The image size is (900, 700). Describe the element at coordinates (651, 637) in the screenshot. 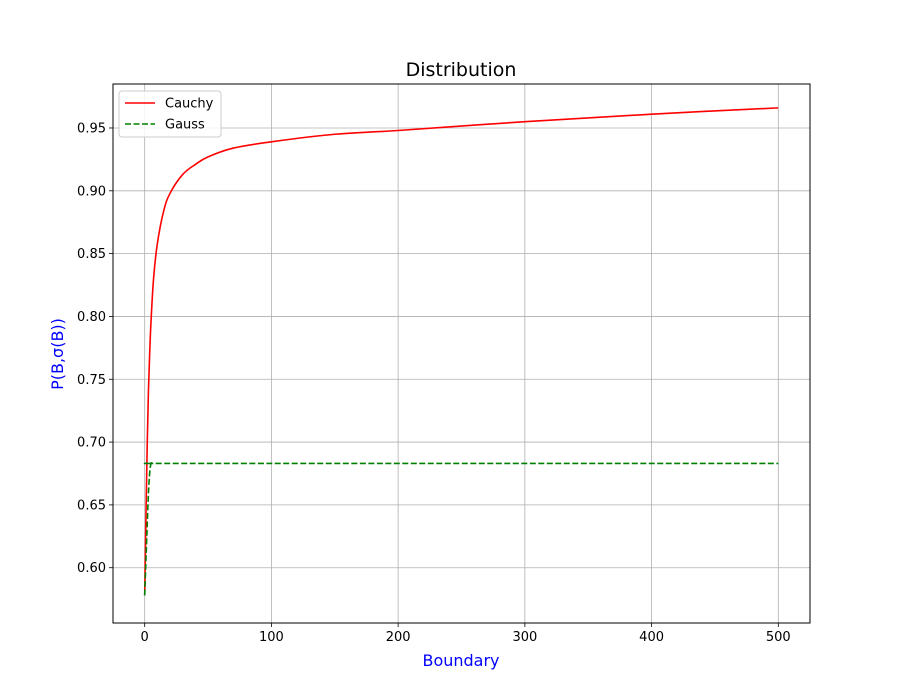

I see `x-tick-label: 400` at that location.